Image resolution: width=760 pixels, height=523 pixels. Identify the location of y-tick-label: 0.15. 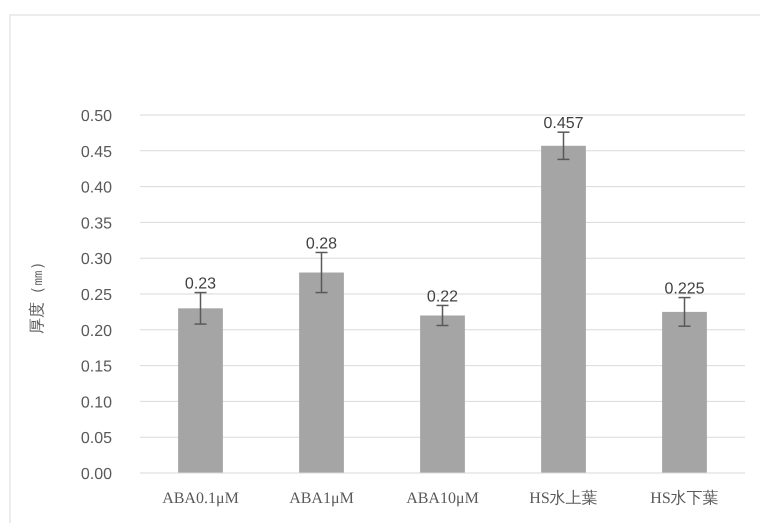
(96, 367).